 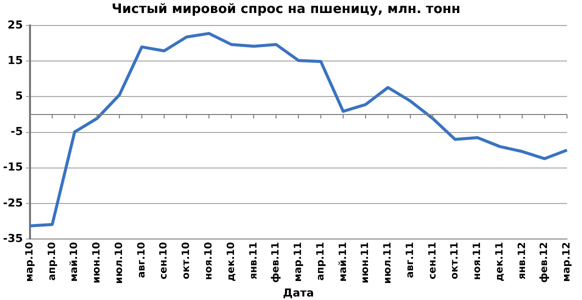 What do you see at coordinates (16, 131) in the screenshot?
I see `y-tick-label: -5` at bounding box center [16, 131].